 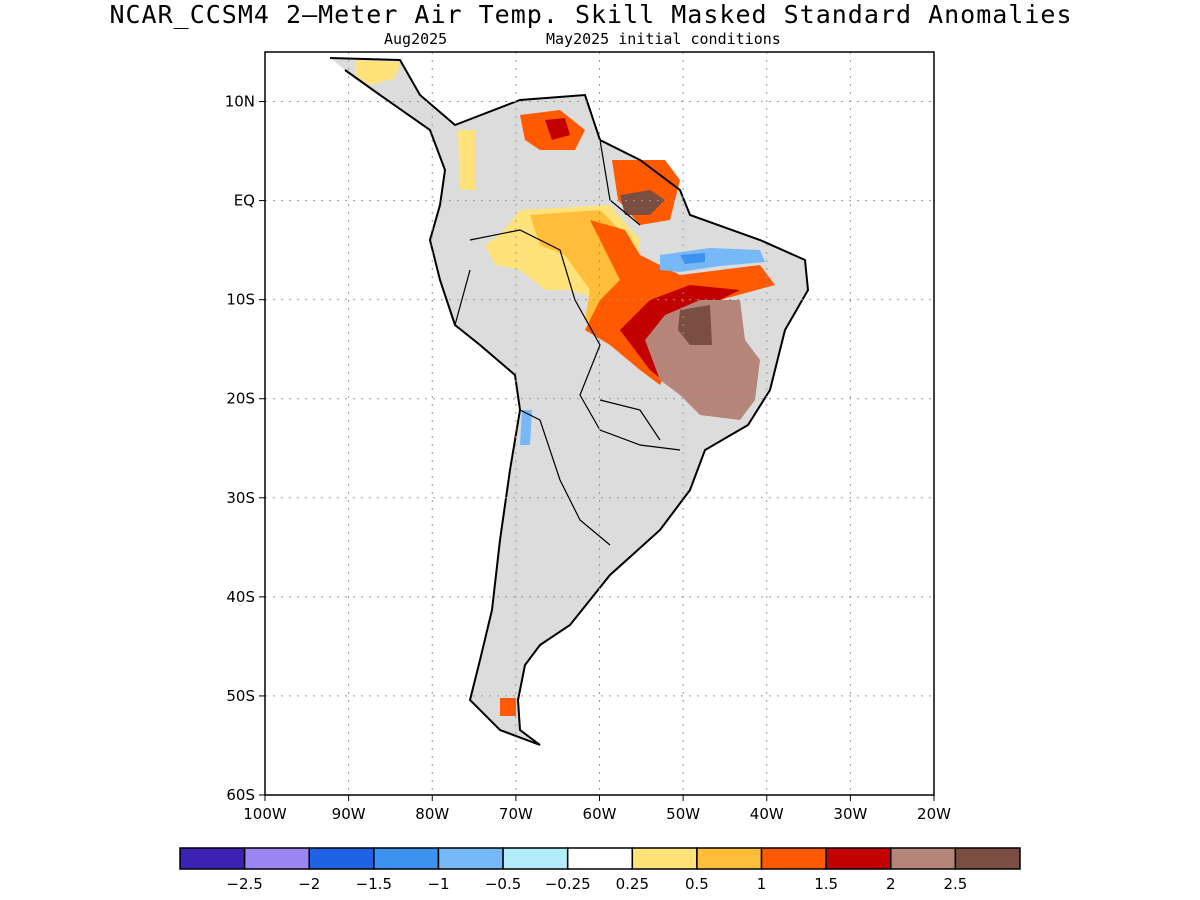 I want to click on anomaly-max-region, so click(x=695, y=325).